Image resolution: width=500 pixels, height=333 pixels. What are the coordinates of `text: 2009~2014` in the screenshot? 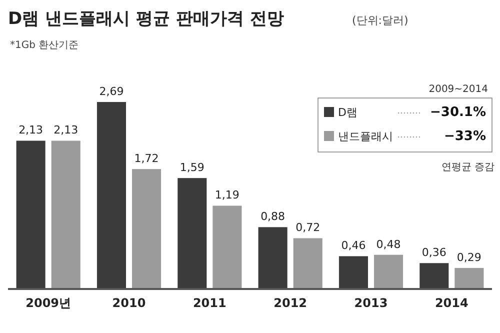 It's located at (458, 89).